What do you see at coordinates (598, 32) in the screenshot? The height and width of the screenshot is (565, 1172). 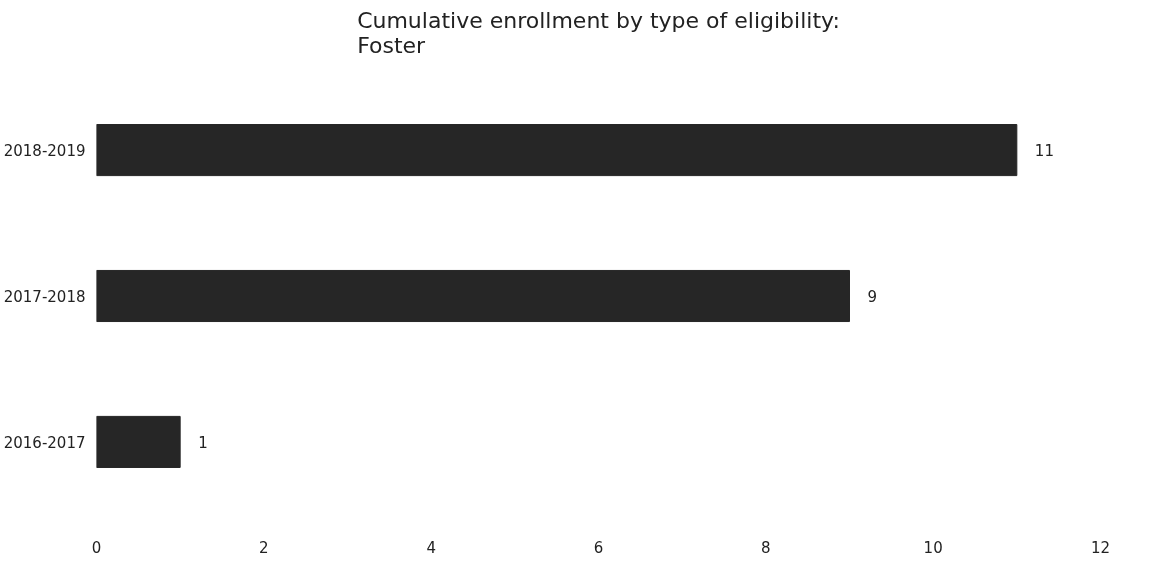 I see `chart-title: Cumulative enrollment by type of eligibility: Foster` at bounding box center [598, 32].